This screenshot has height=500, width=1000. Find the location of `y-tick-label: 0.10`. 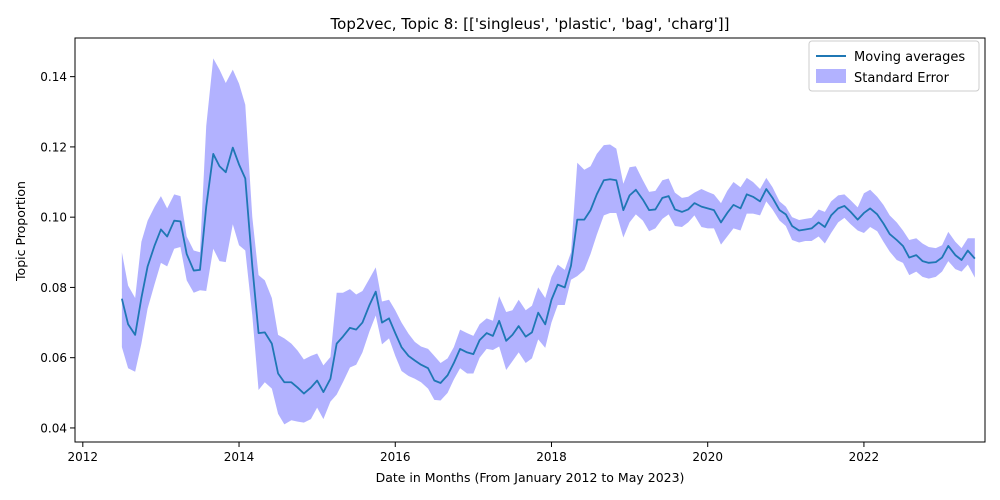

y-tick-label: 0.10 is located at coordinates (53, 218).